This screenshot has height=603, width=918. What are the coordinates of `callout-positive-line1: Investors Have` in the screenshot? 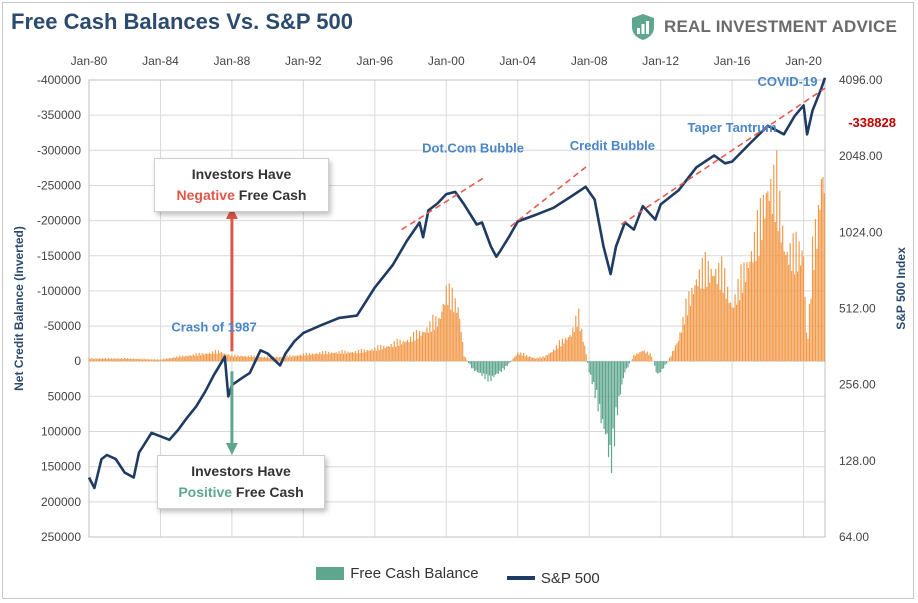 It's located at (241, 471).